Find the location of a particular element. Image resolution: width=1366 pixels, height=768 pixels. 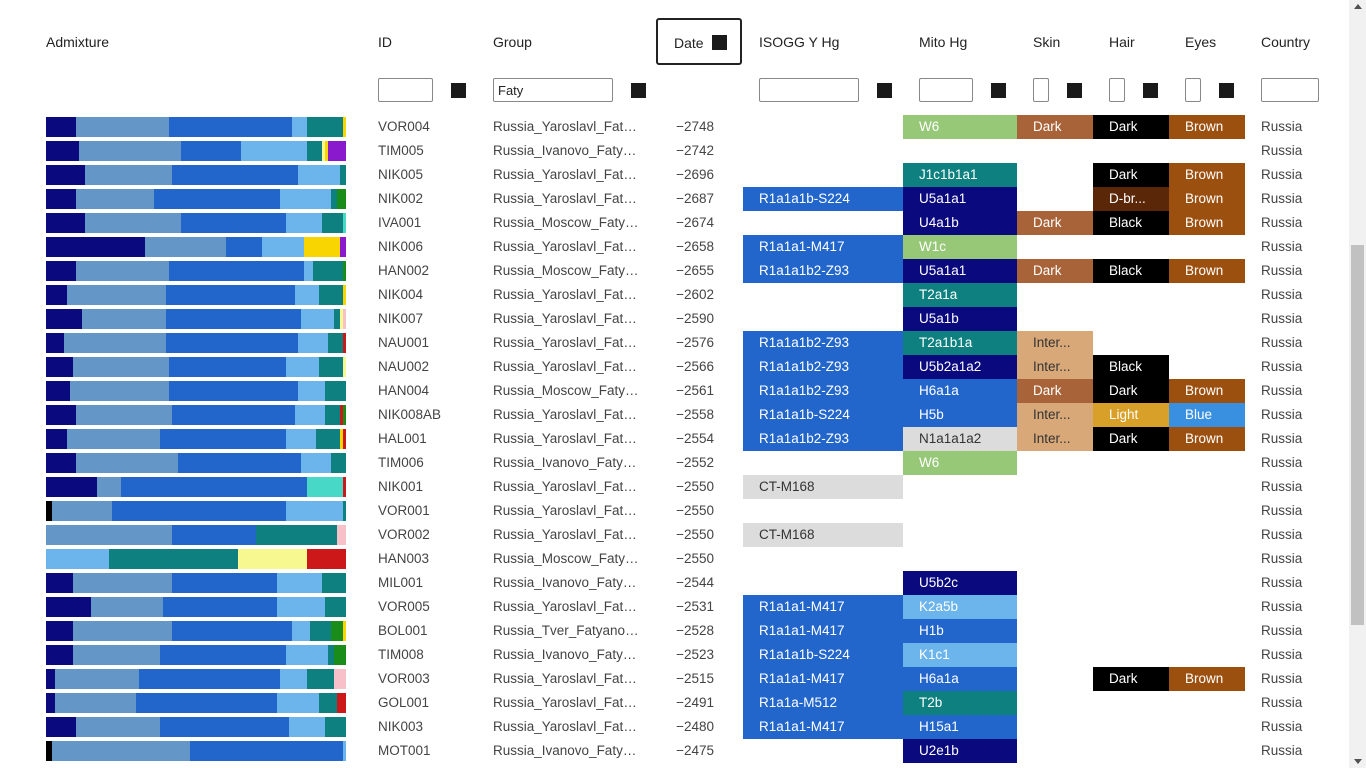

mito-hg-sort-icon is located at coordinates (998, 90).